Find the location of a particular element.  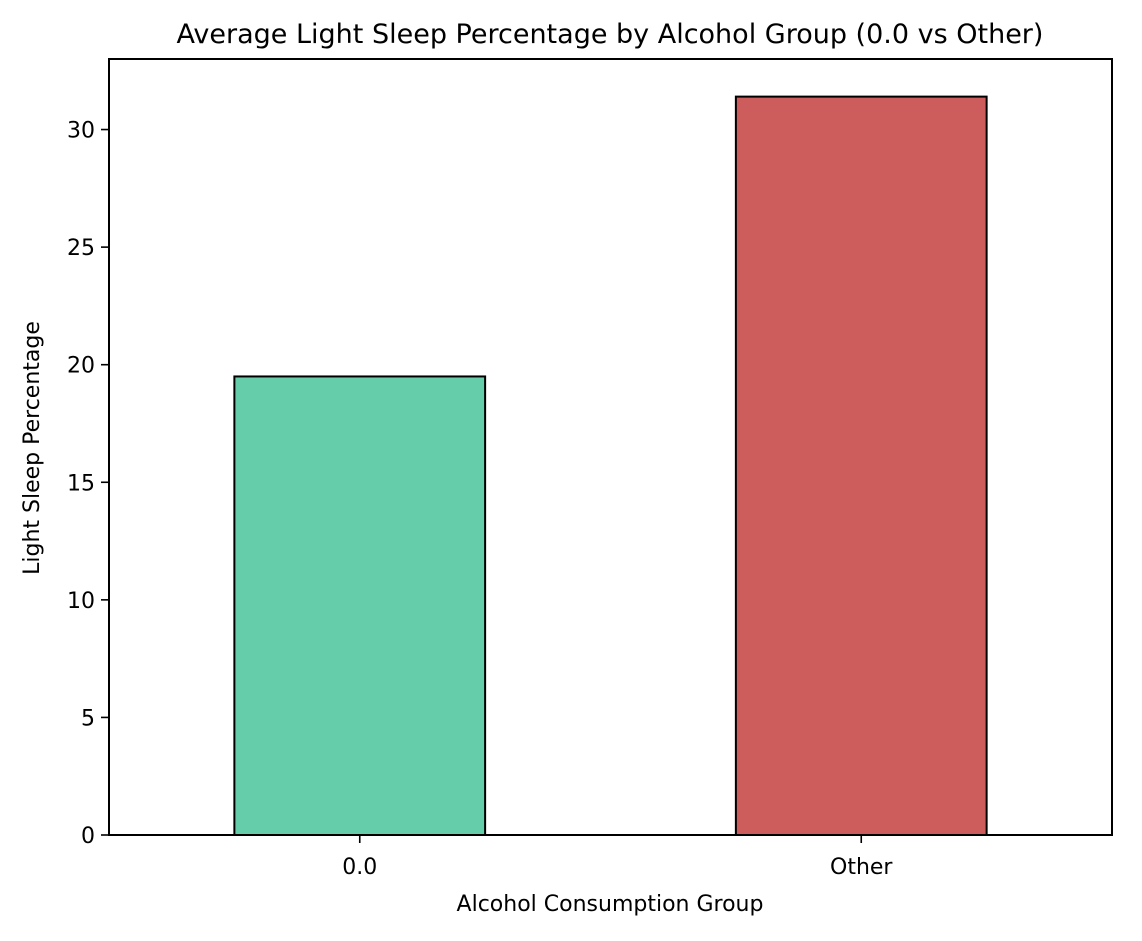

x-axis: 0.0 Other is located at coordinates (617, 857).